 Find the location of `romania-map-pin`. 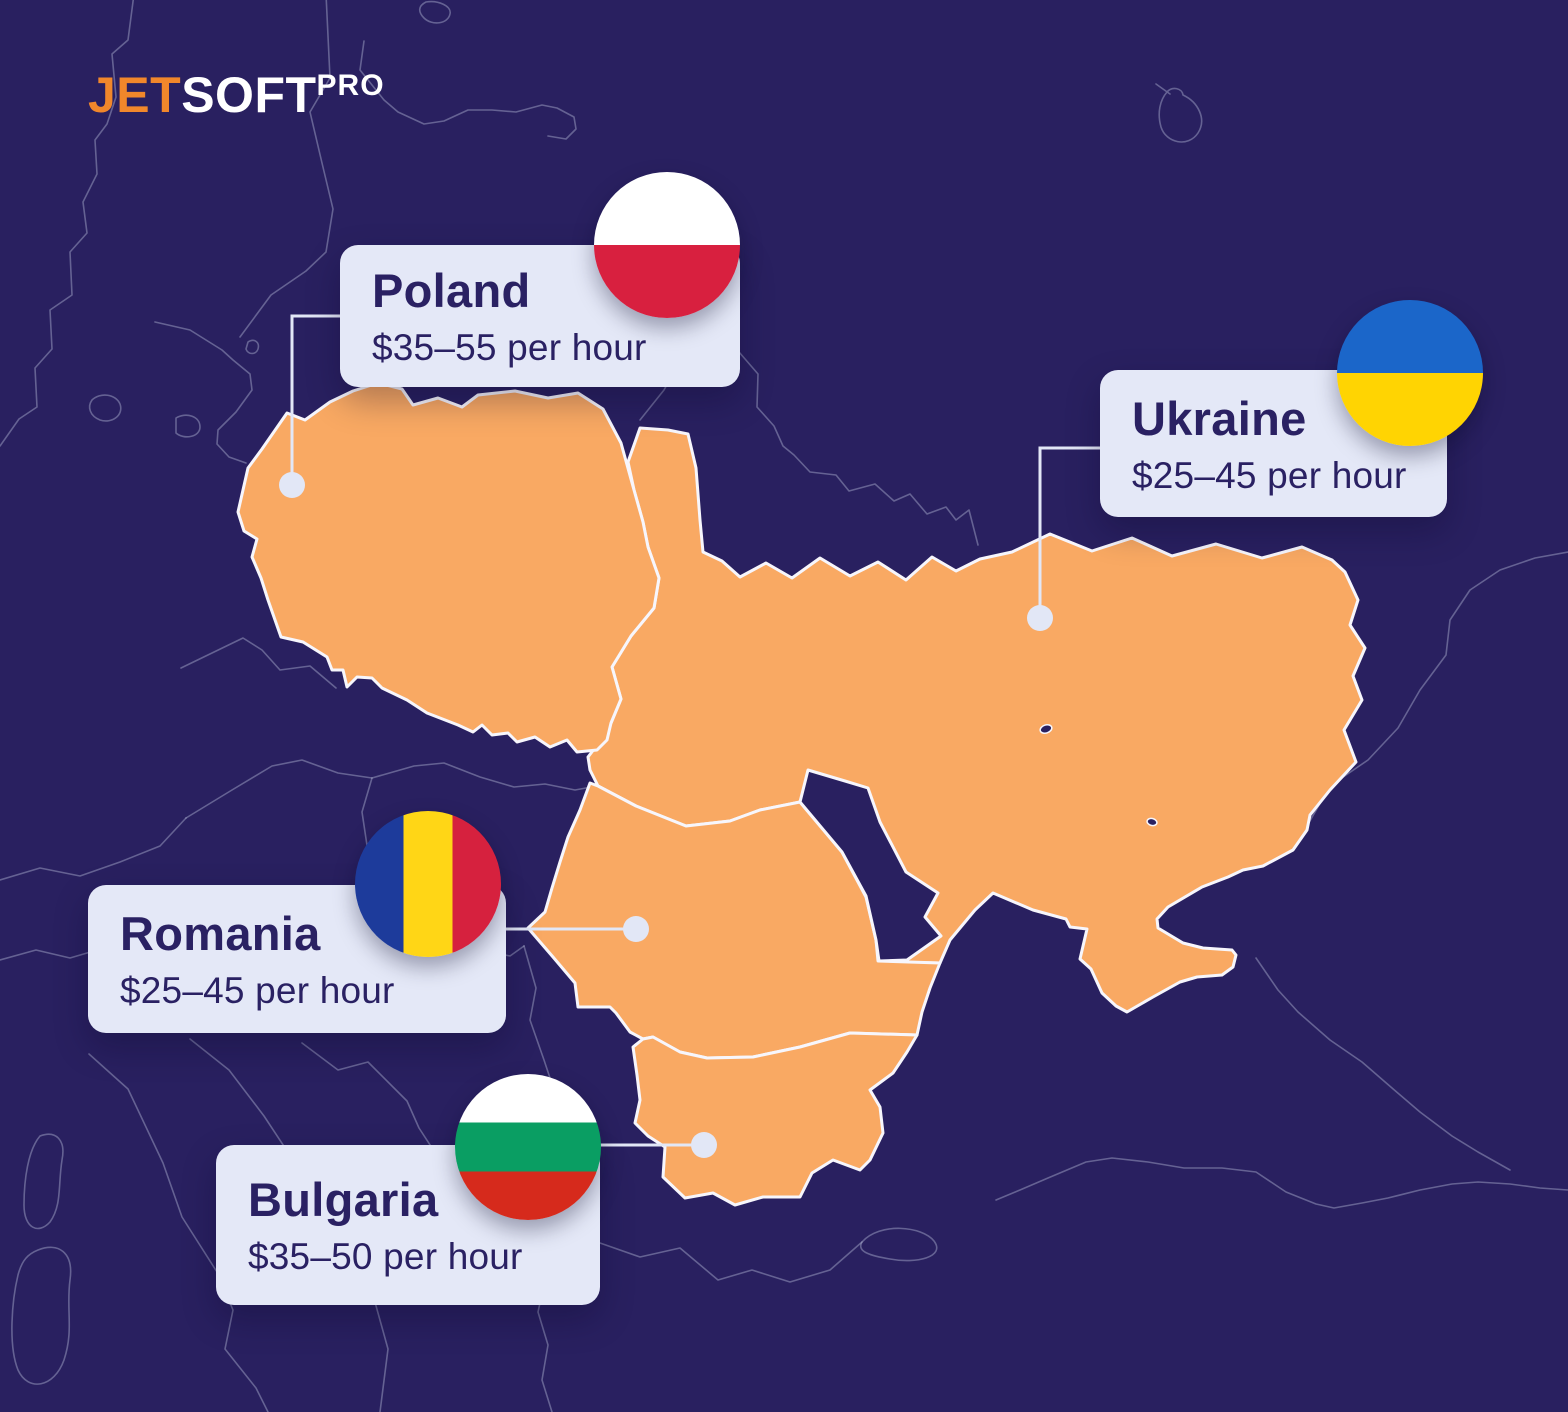

romania-map-pin is located at coordinates (636, 929).